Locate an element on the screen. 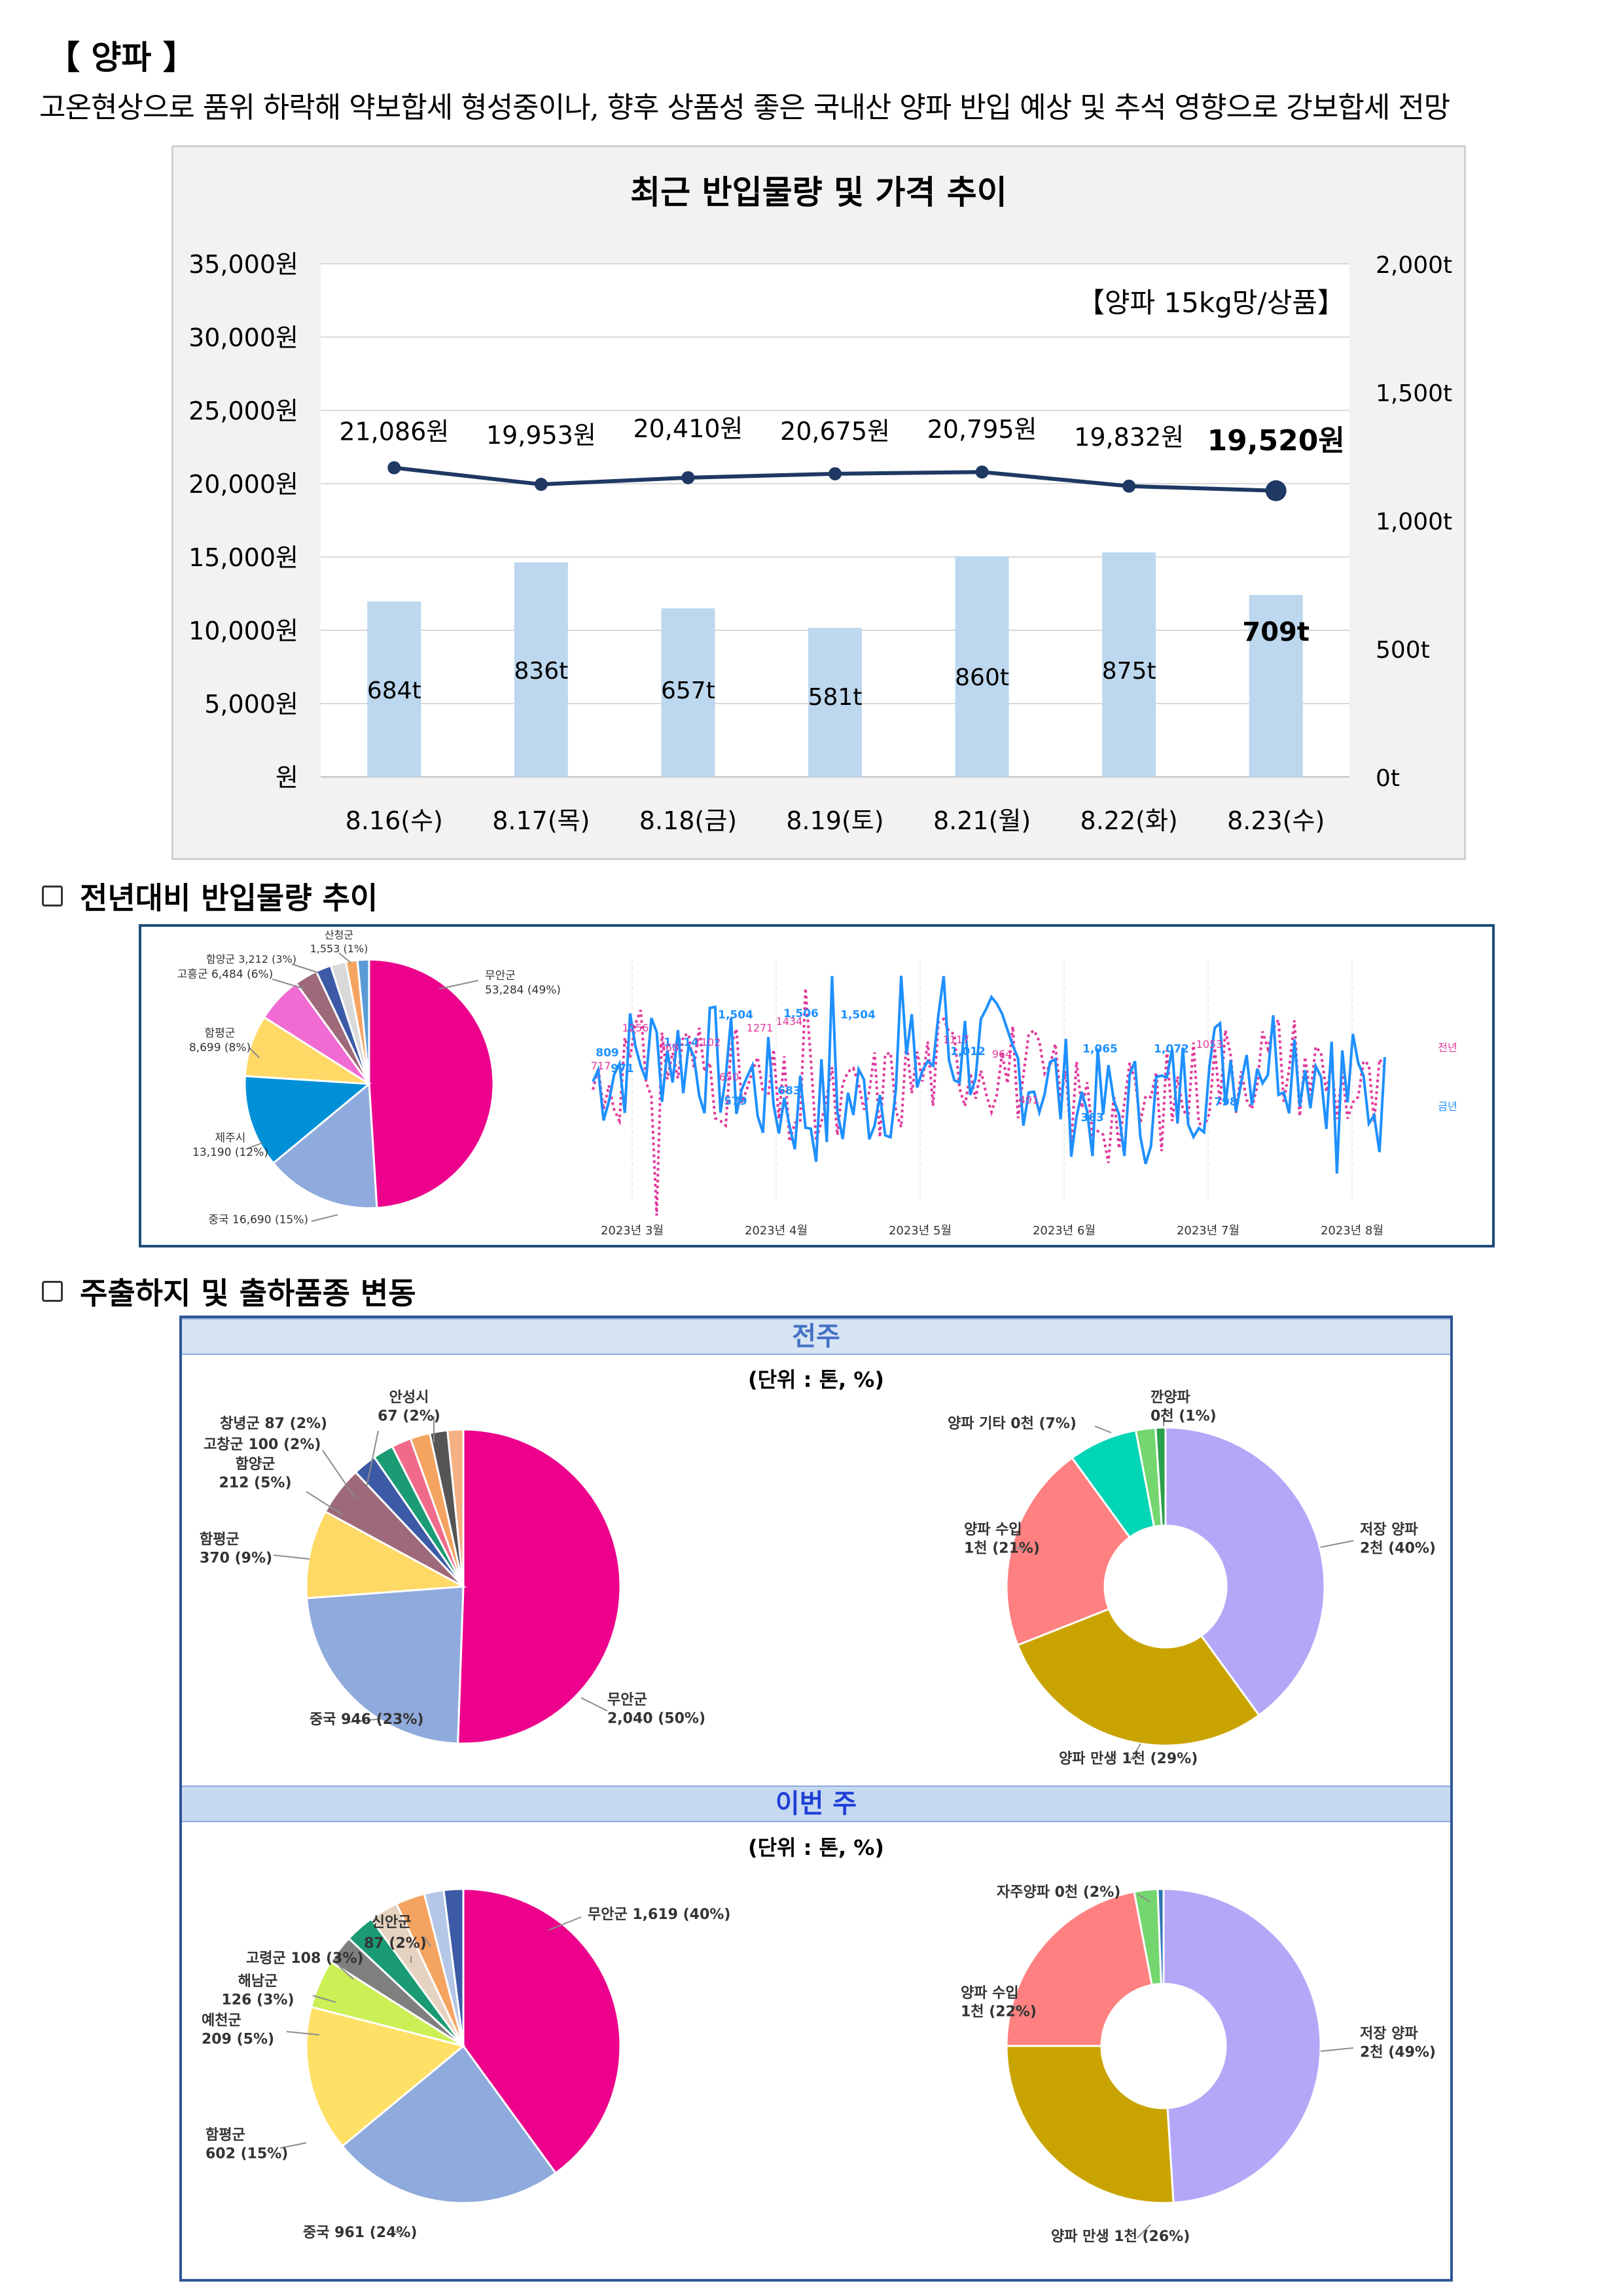  this-year-peak-label: 683 is located at coordinates (789, 1091).